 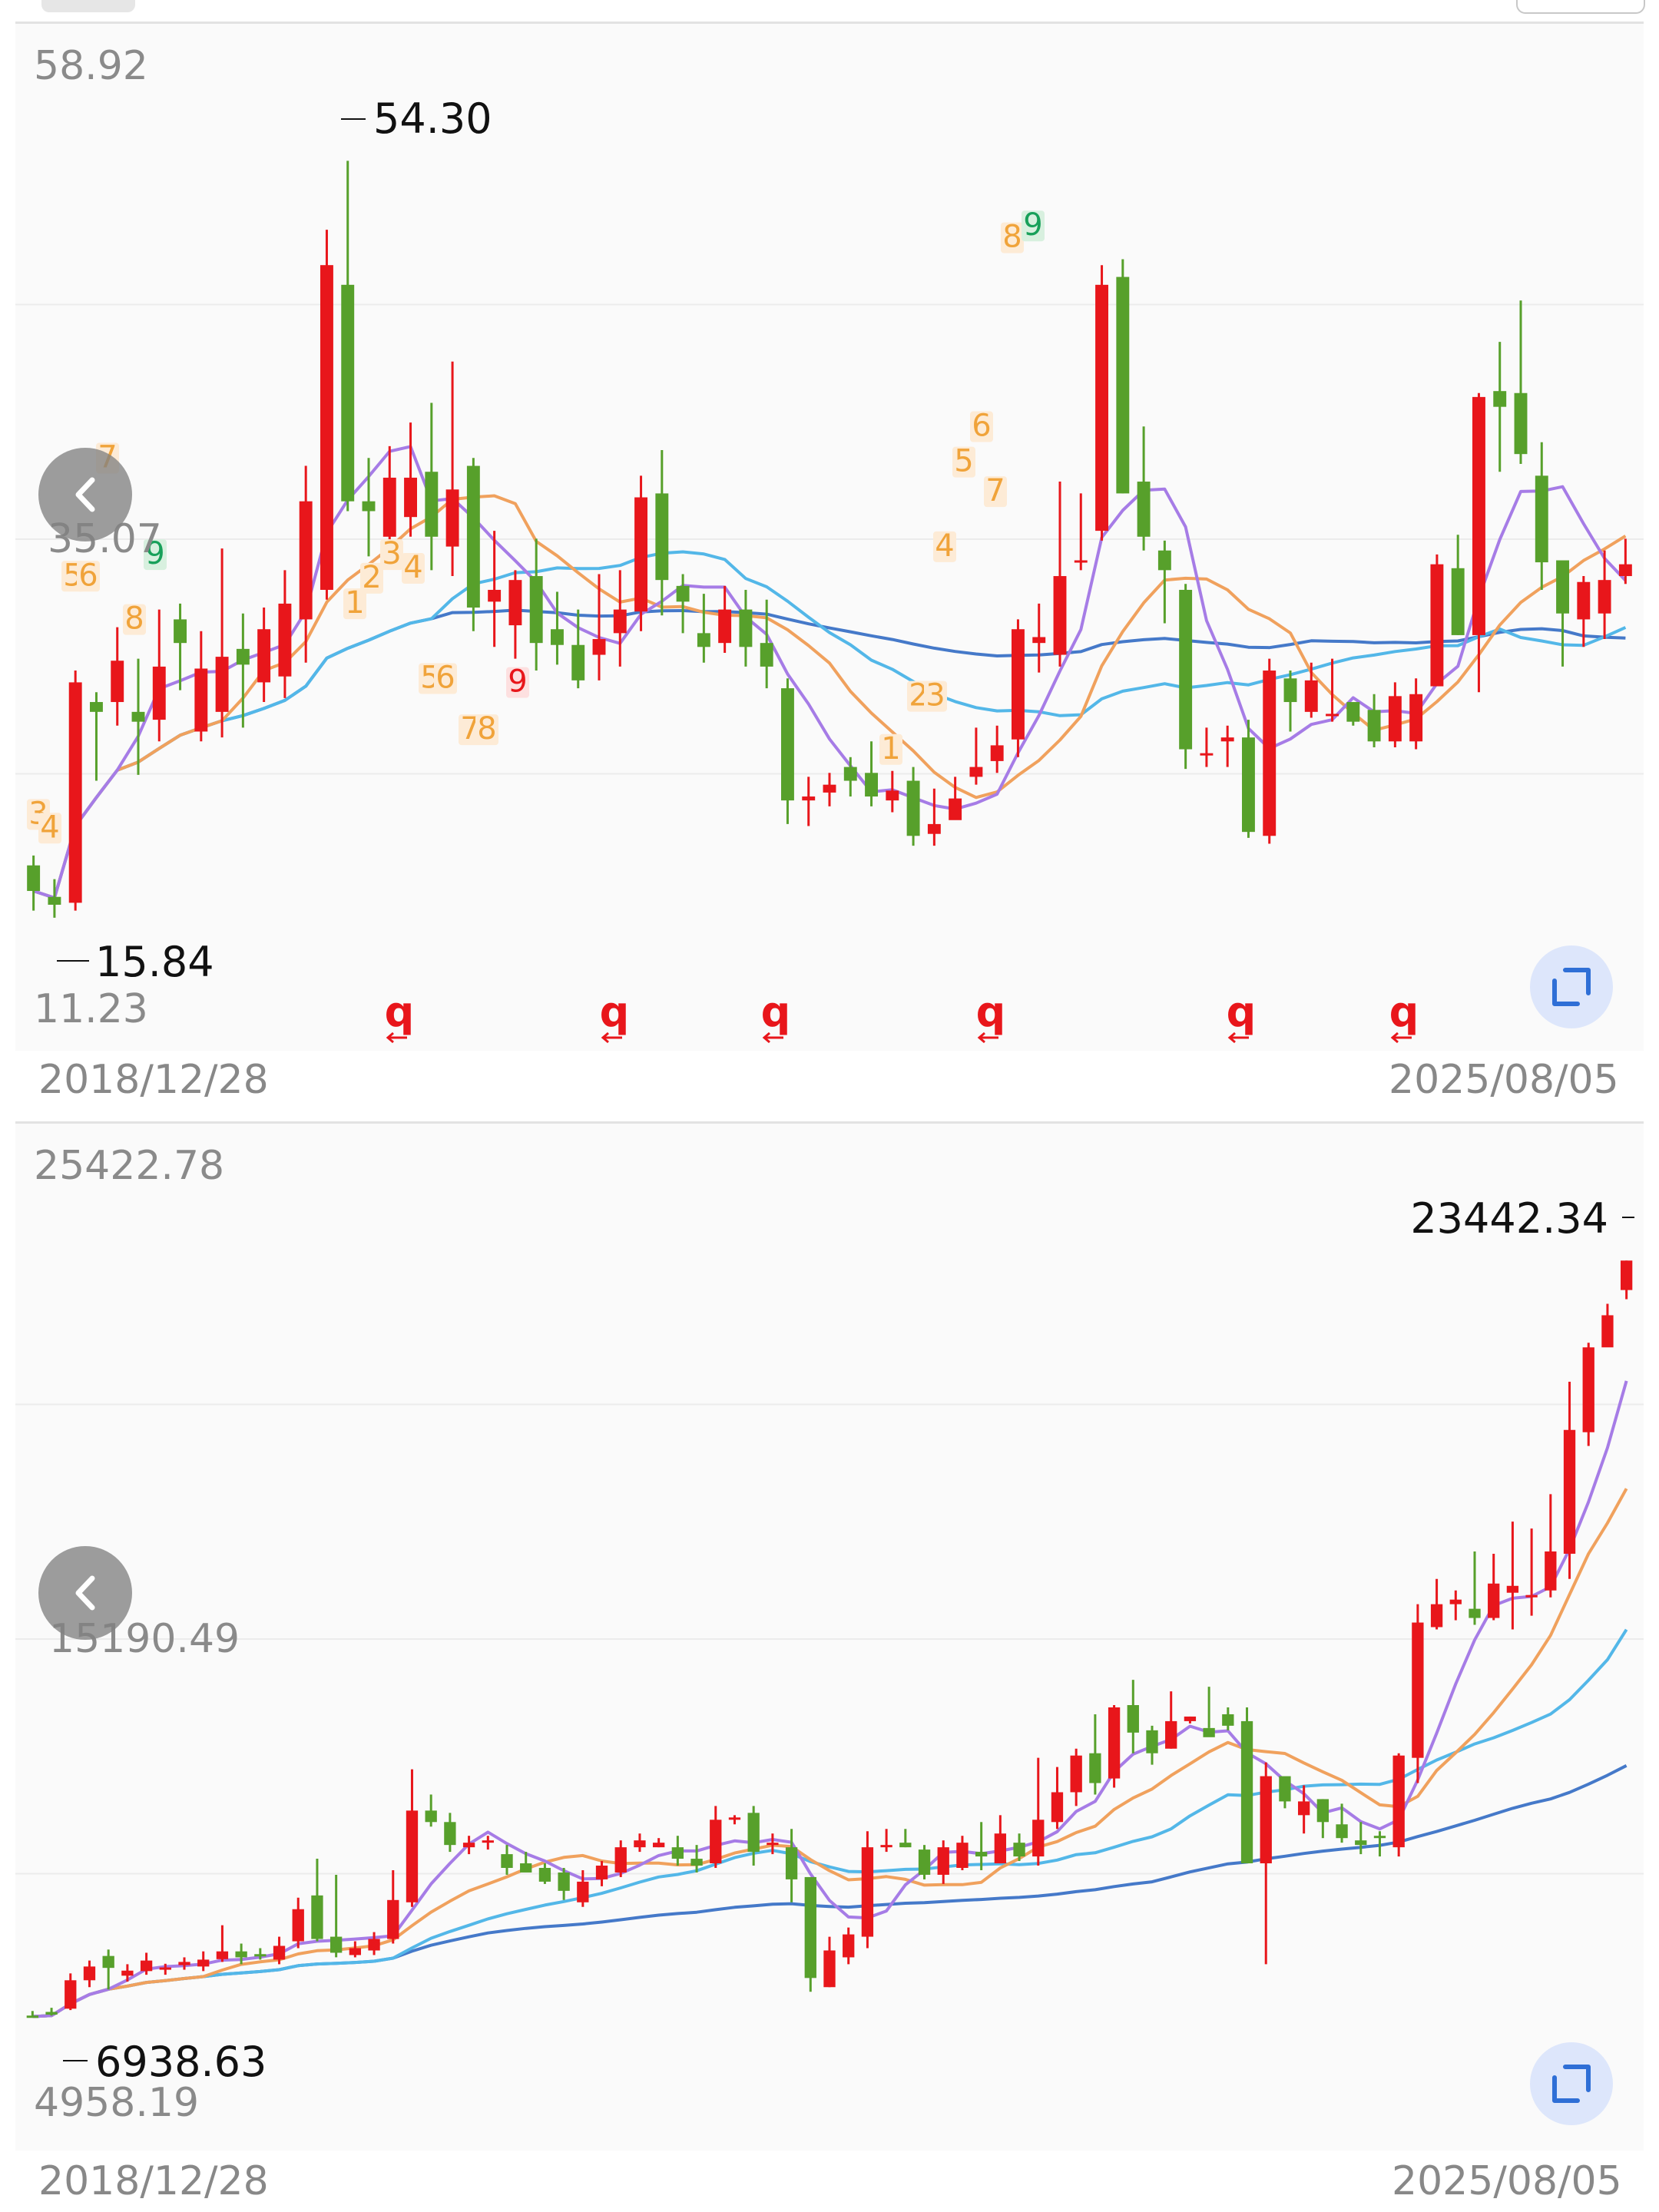 I want to click on td-count-mark: 1, so click(x=890, y=749).